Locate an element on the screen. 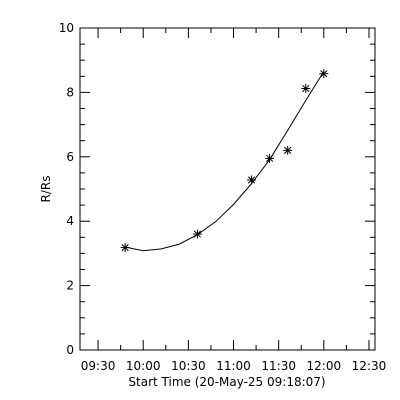  y-tick-label: 0 is located at coordinates (70, 350).